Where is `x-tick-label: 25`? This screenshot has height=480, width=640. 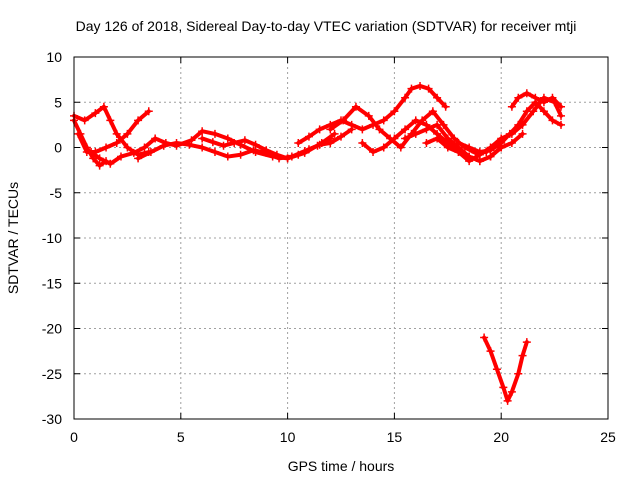
x-tick-label: 25 is located at coordinates (608, 437).